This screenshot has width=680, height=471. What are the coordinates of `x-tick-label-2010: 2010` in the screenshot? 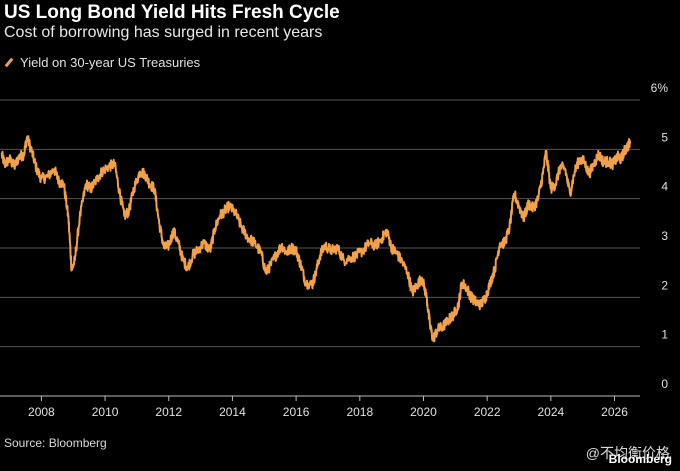 It's located at (105, 412).